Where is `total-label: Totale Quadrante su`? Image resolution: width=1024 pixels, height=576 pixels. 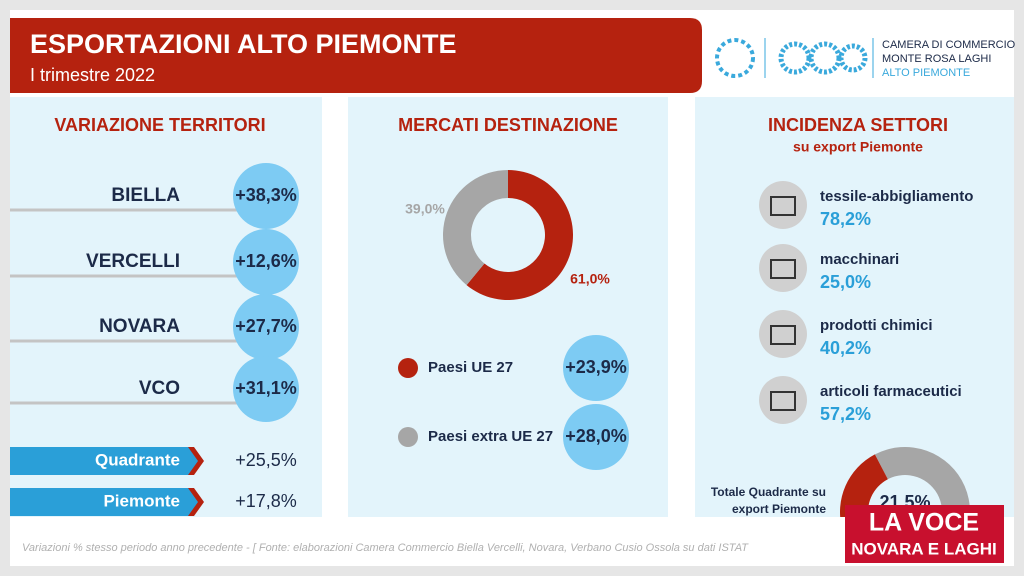 total-label: Totale Quadrante su is located at coordinates (768, 492).